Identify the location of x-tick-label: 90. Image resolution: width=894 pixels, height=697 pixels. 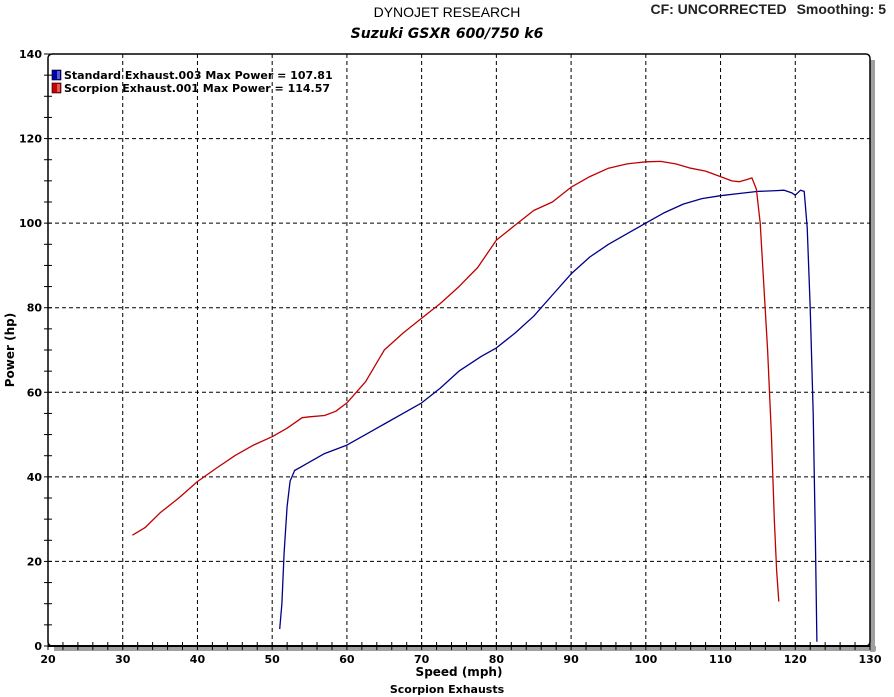
(571, 659).